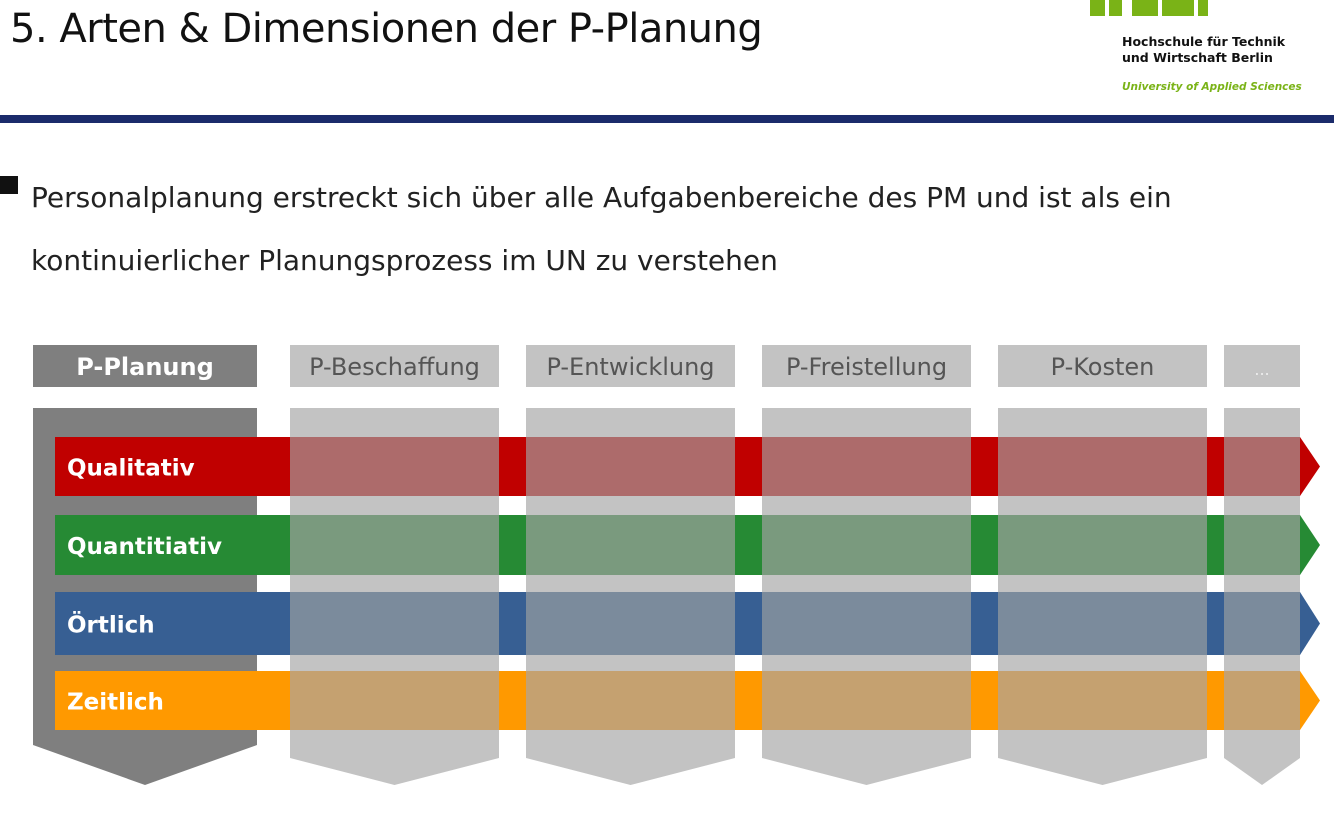  I want to click on area-header-label: P-Kosten, so click(1103, 367).